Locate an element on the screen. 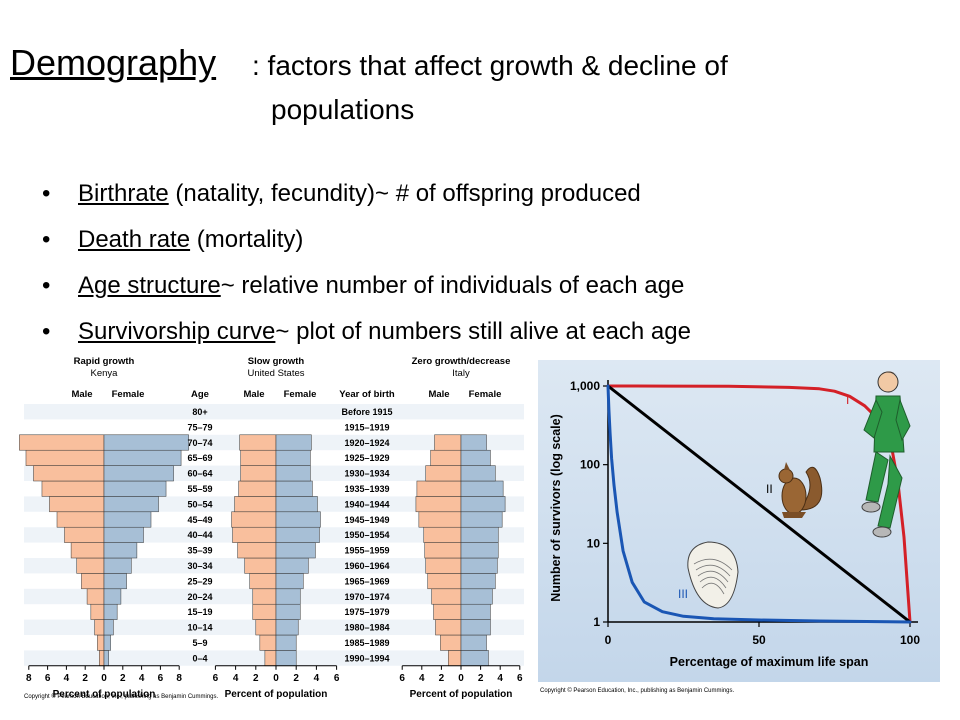  birth-year-label: 1970–1974 is located at coordinates (366, 597).